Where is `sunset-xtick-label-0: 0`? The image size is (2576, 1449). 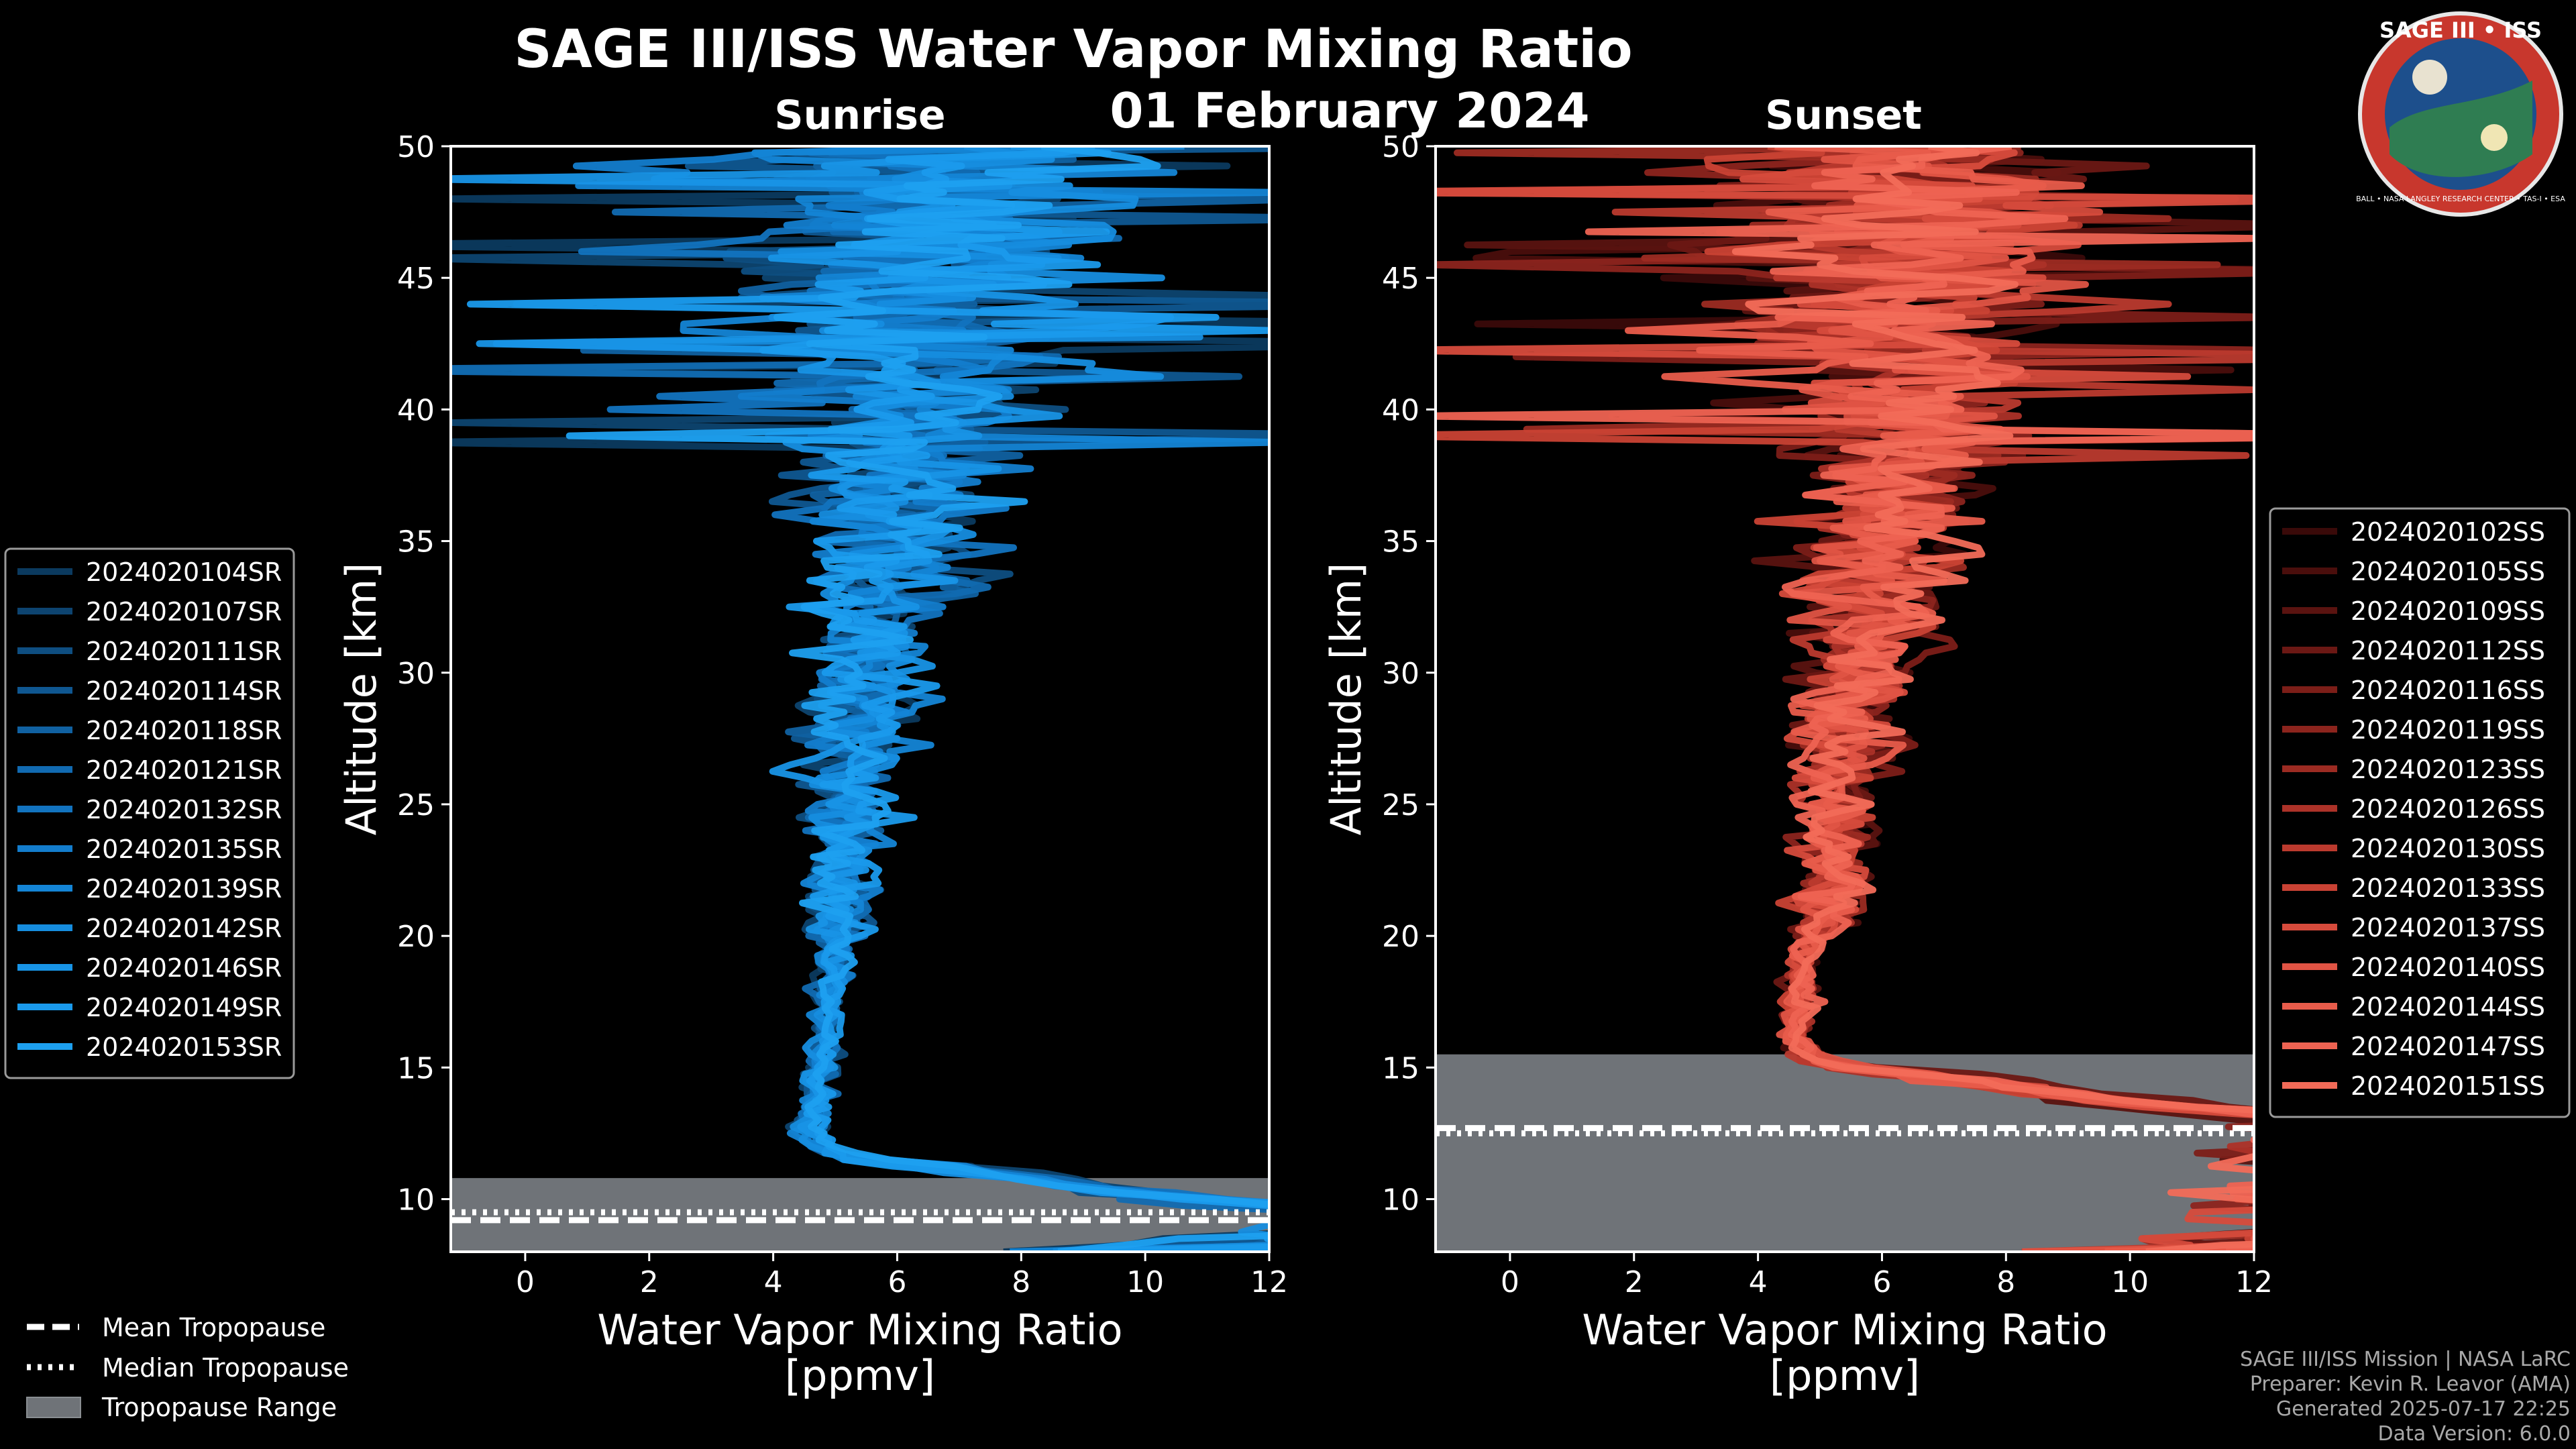 sunset-xtick-label-0: 0 is located at coordinates (1510, 1282).